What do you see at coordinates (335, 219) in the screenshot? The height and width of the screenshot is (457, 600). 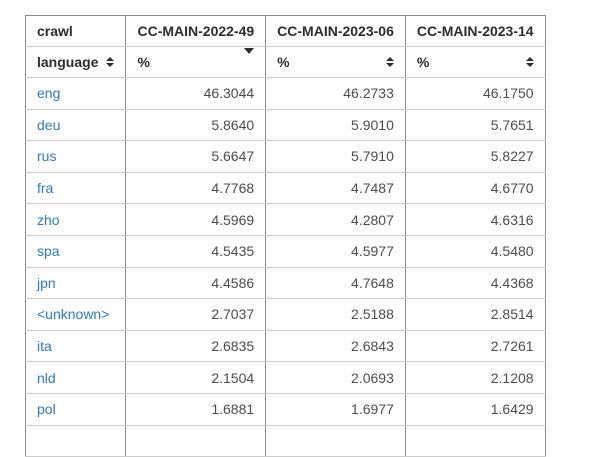 I see `percent-cell: 4.2807` at bounding box center [335, 219].